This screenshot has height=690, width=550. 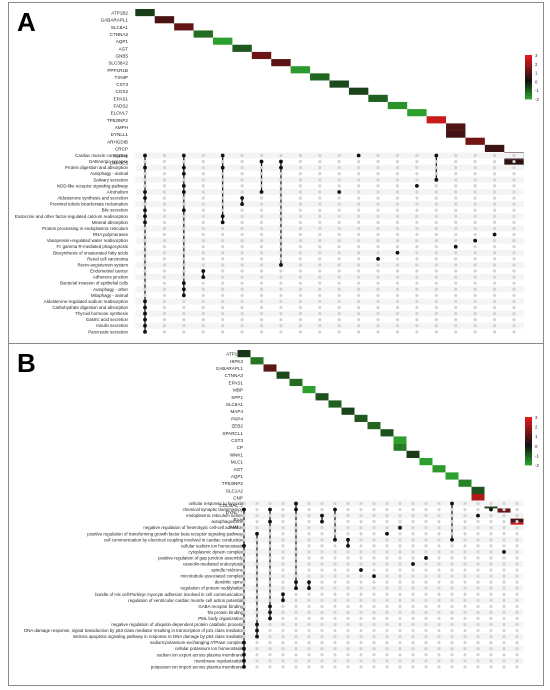 I want to click on gene-label: CST3, so click(x=122, y=84).